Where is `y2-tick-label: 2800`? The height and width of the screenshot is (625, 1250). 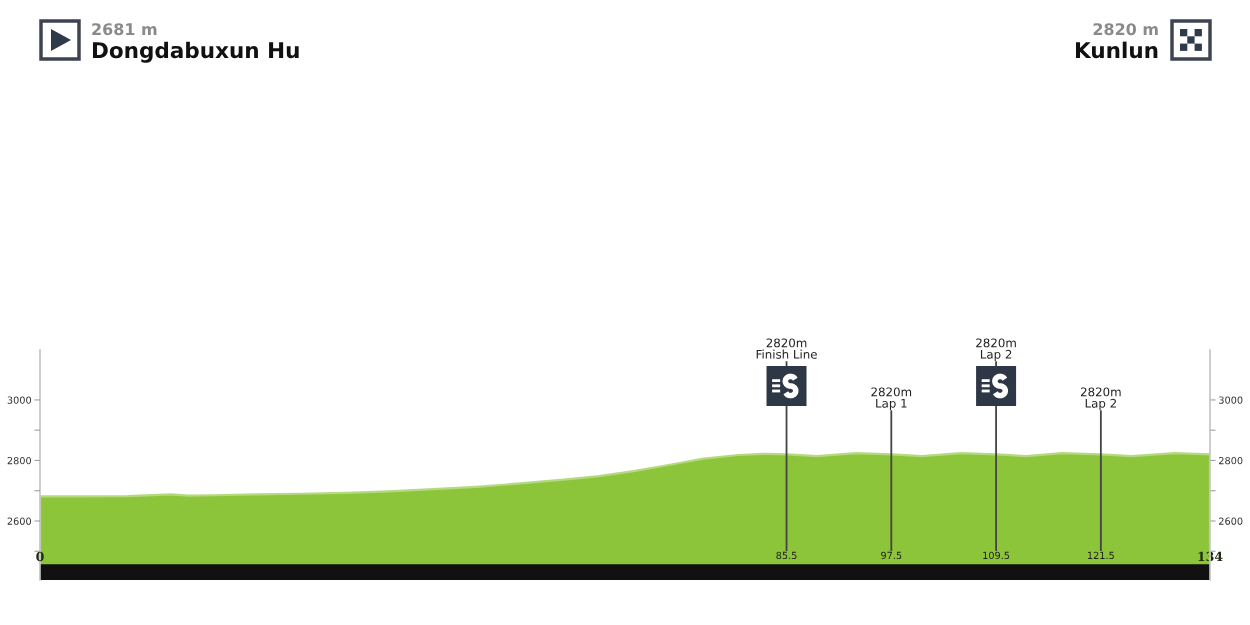
y2-tick-label: 2800 is located at coordinates (1231, 460).